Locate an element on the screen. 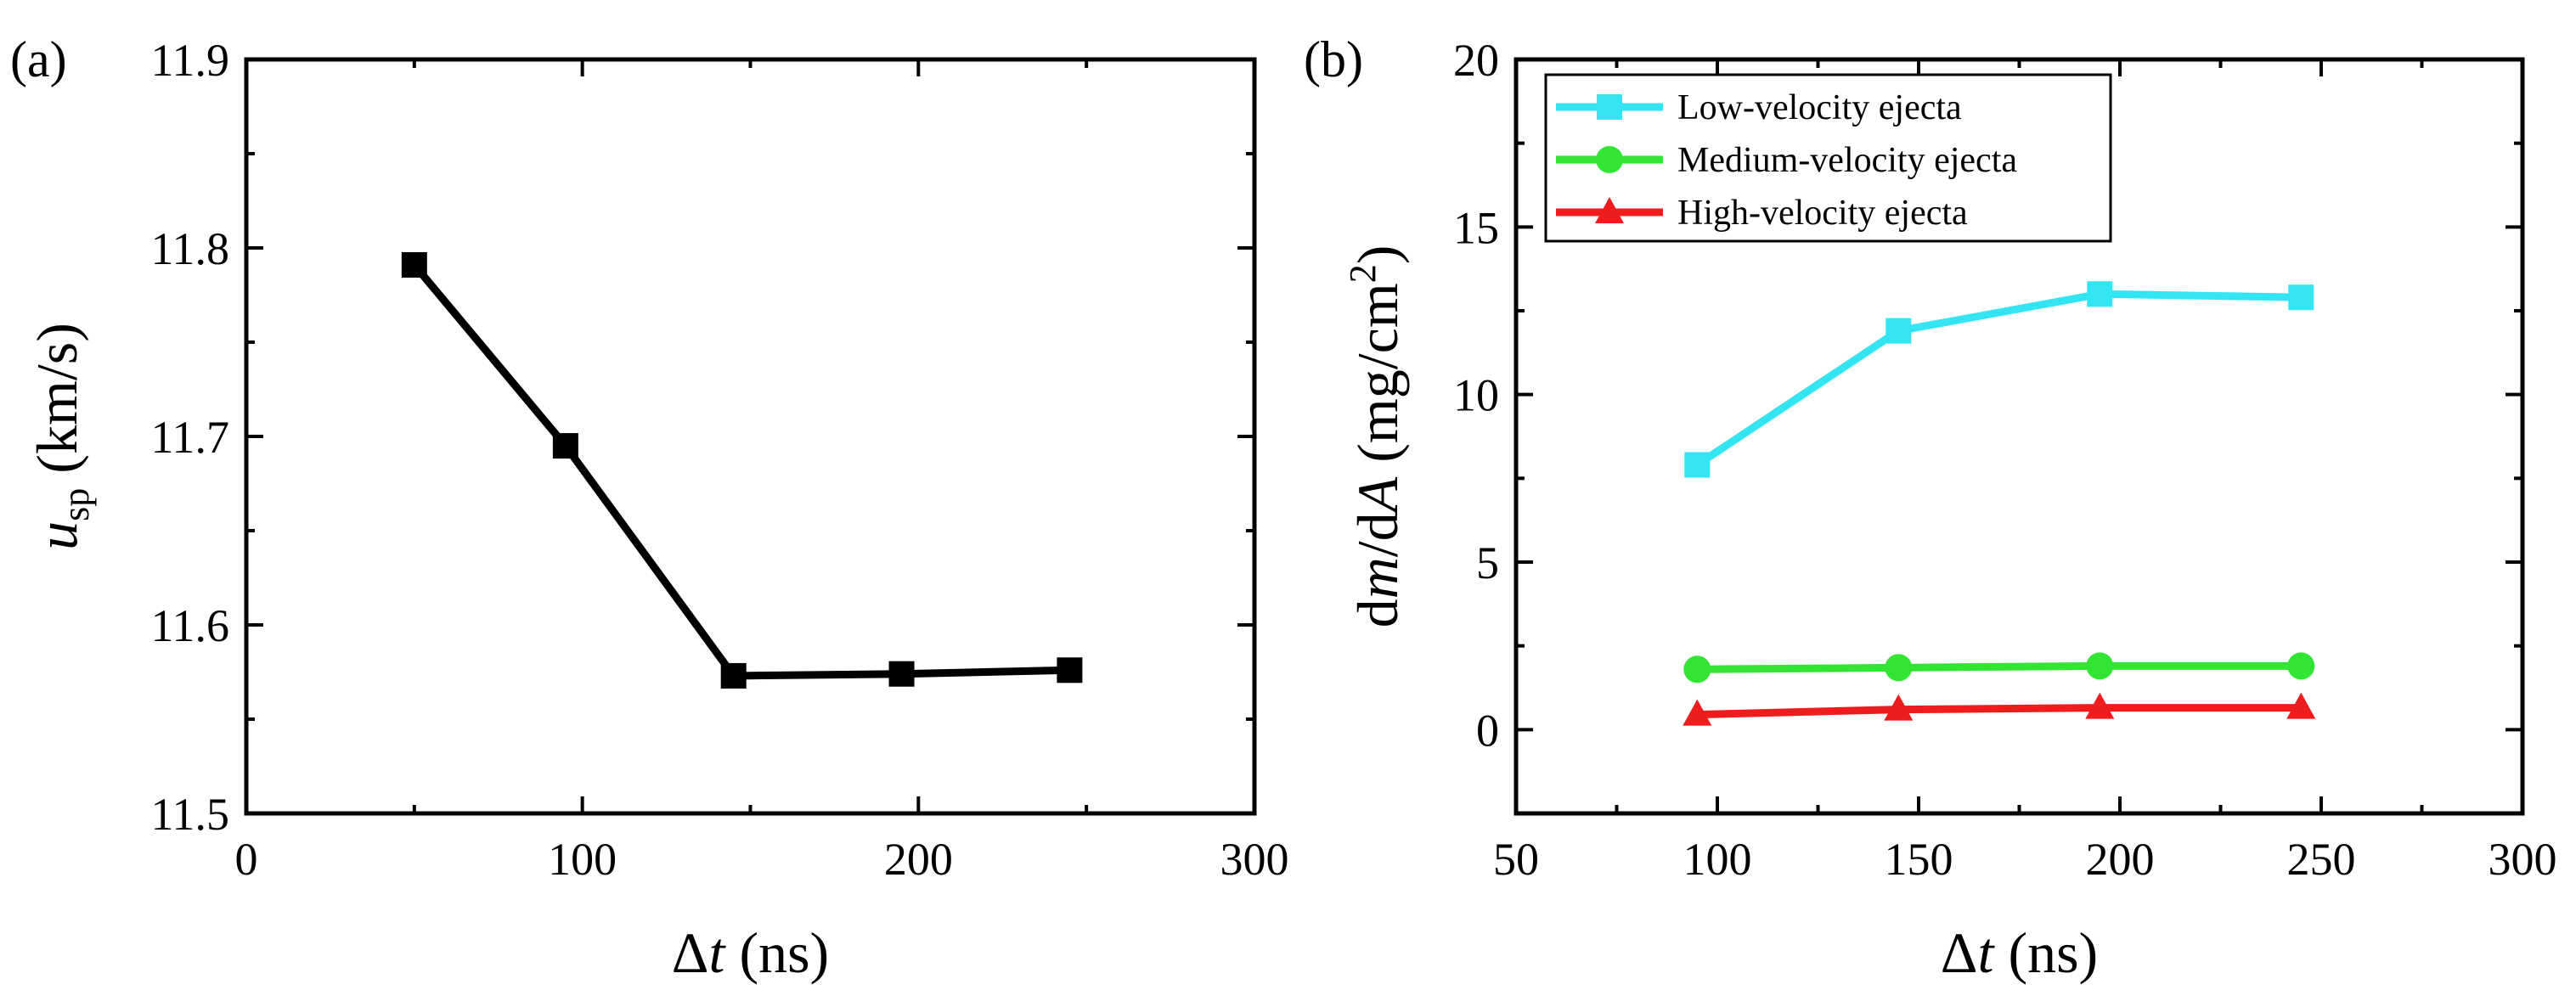 This screenshot has height=1007, width=2576. legend-item: High-velocity ejecta is located at coordinates (1762, 213).